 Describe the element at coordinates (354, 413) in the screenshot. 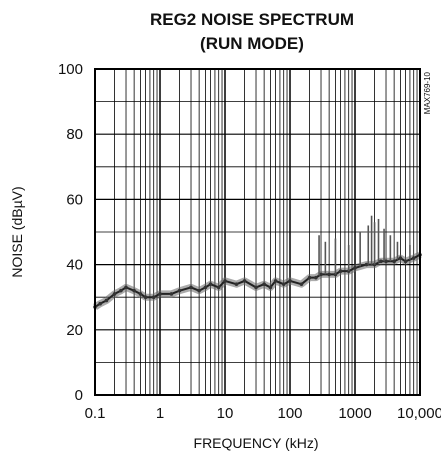

I see `x-tick-label: 1000` at that location.